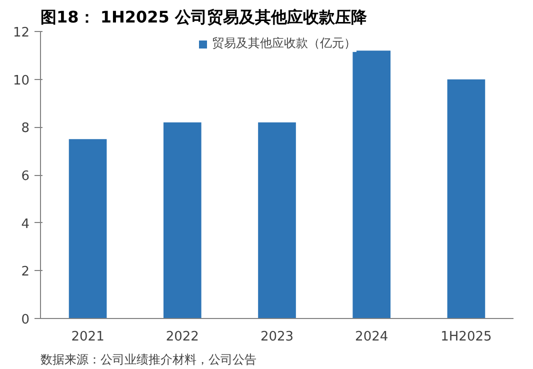 The image size is (533, 369). I want to click on source-note: 数据来源：公司业绩推介材料，公司公告, so click(148, 359).